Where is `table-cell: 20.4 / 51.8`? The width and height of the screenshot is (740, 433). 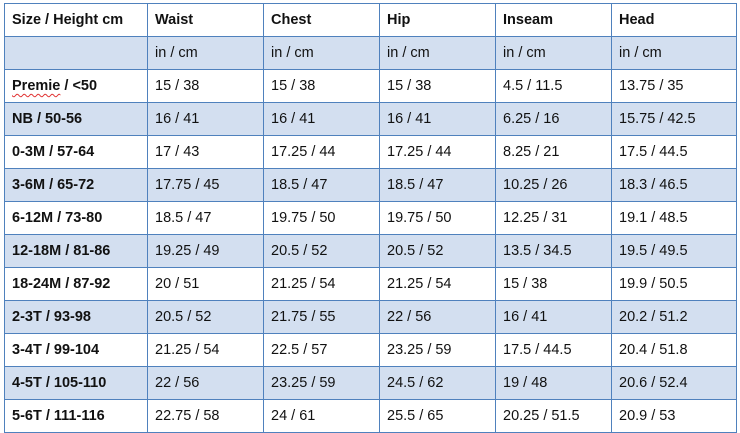
table-cell: 20.4 / 51.8 is located at coordinates (674, 350).